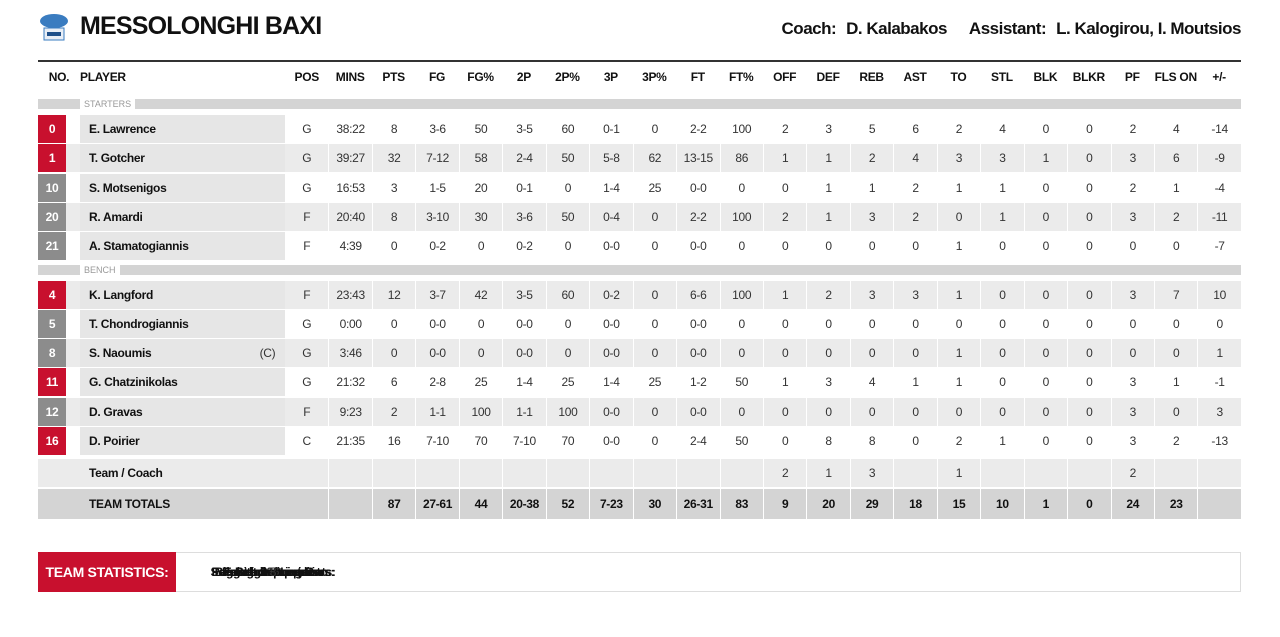 The image size is (1280, 637). Describe the element at coordinates (480, 504) in the screenshot. I see `stat-cell: 44` at that location.